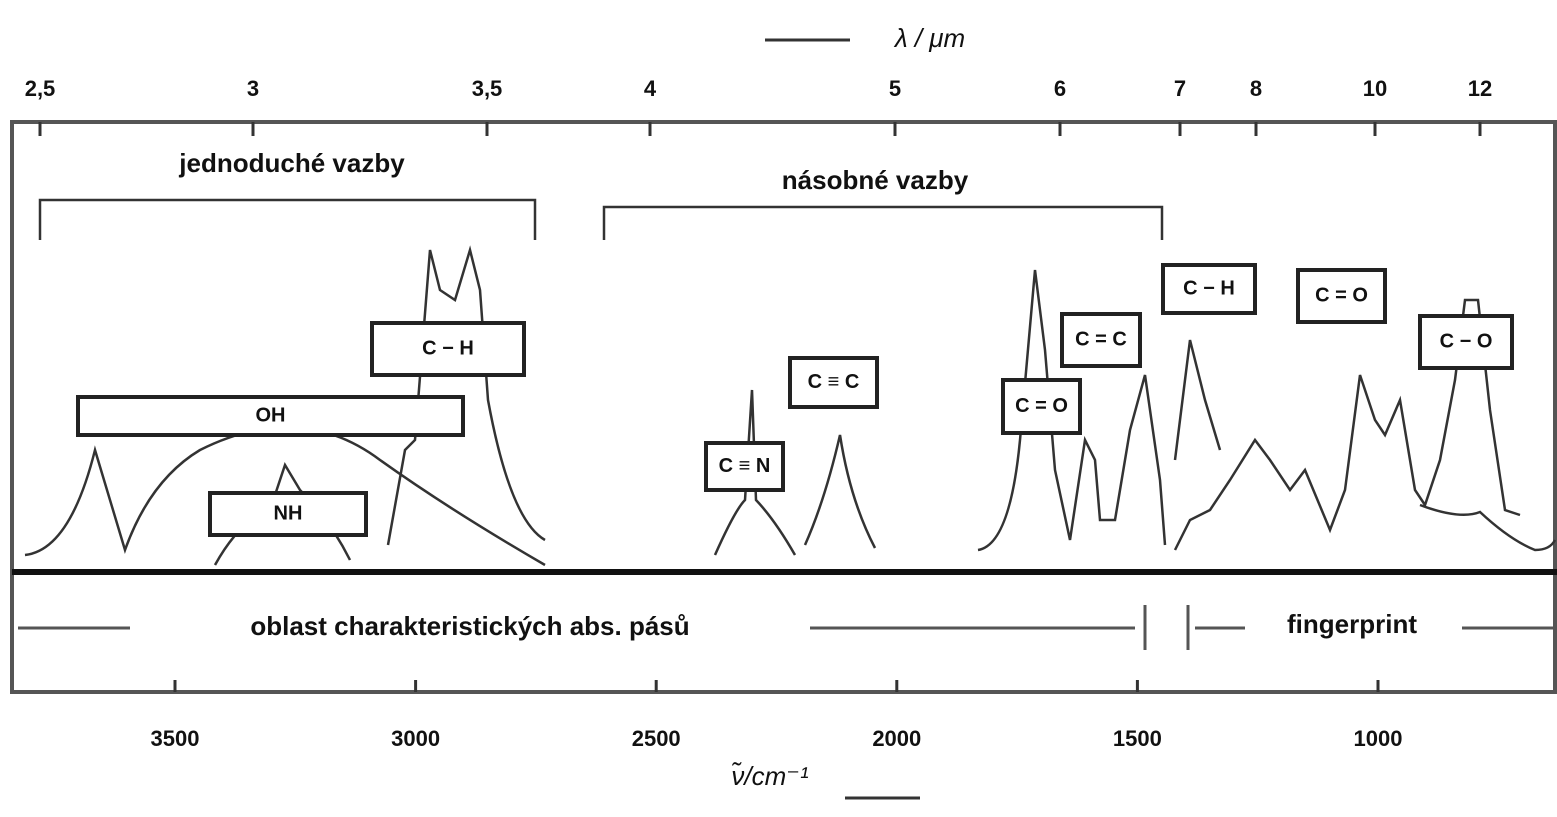 The image size is (1557, 817). Describe the element at coordinates (875, 180) in the screenshot. I see `group-label: násobné vazby` at that location.